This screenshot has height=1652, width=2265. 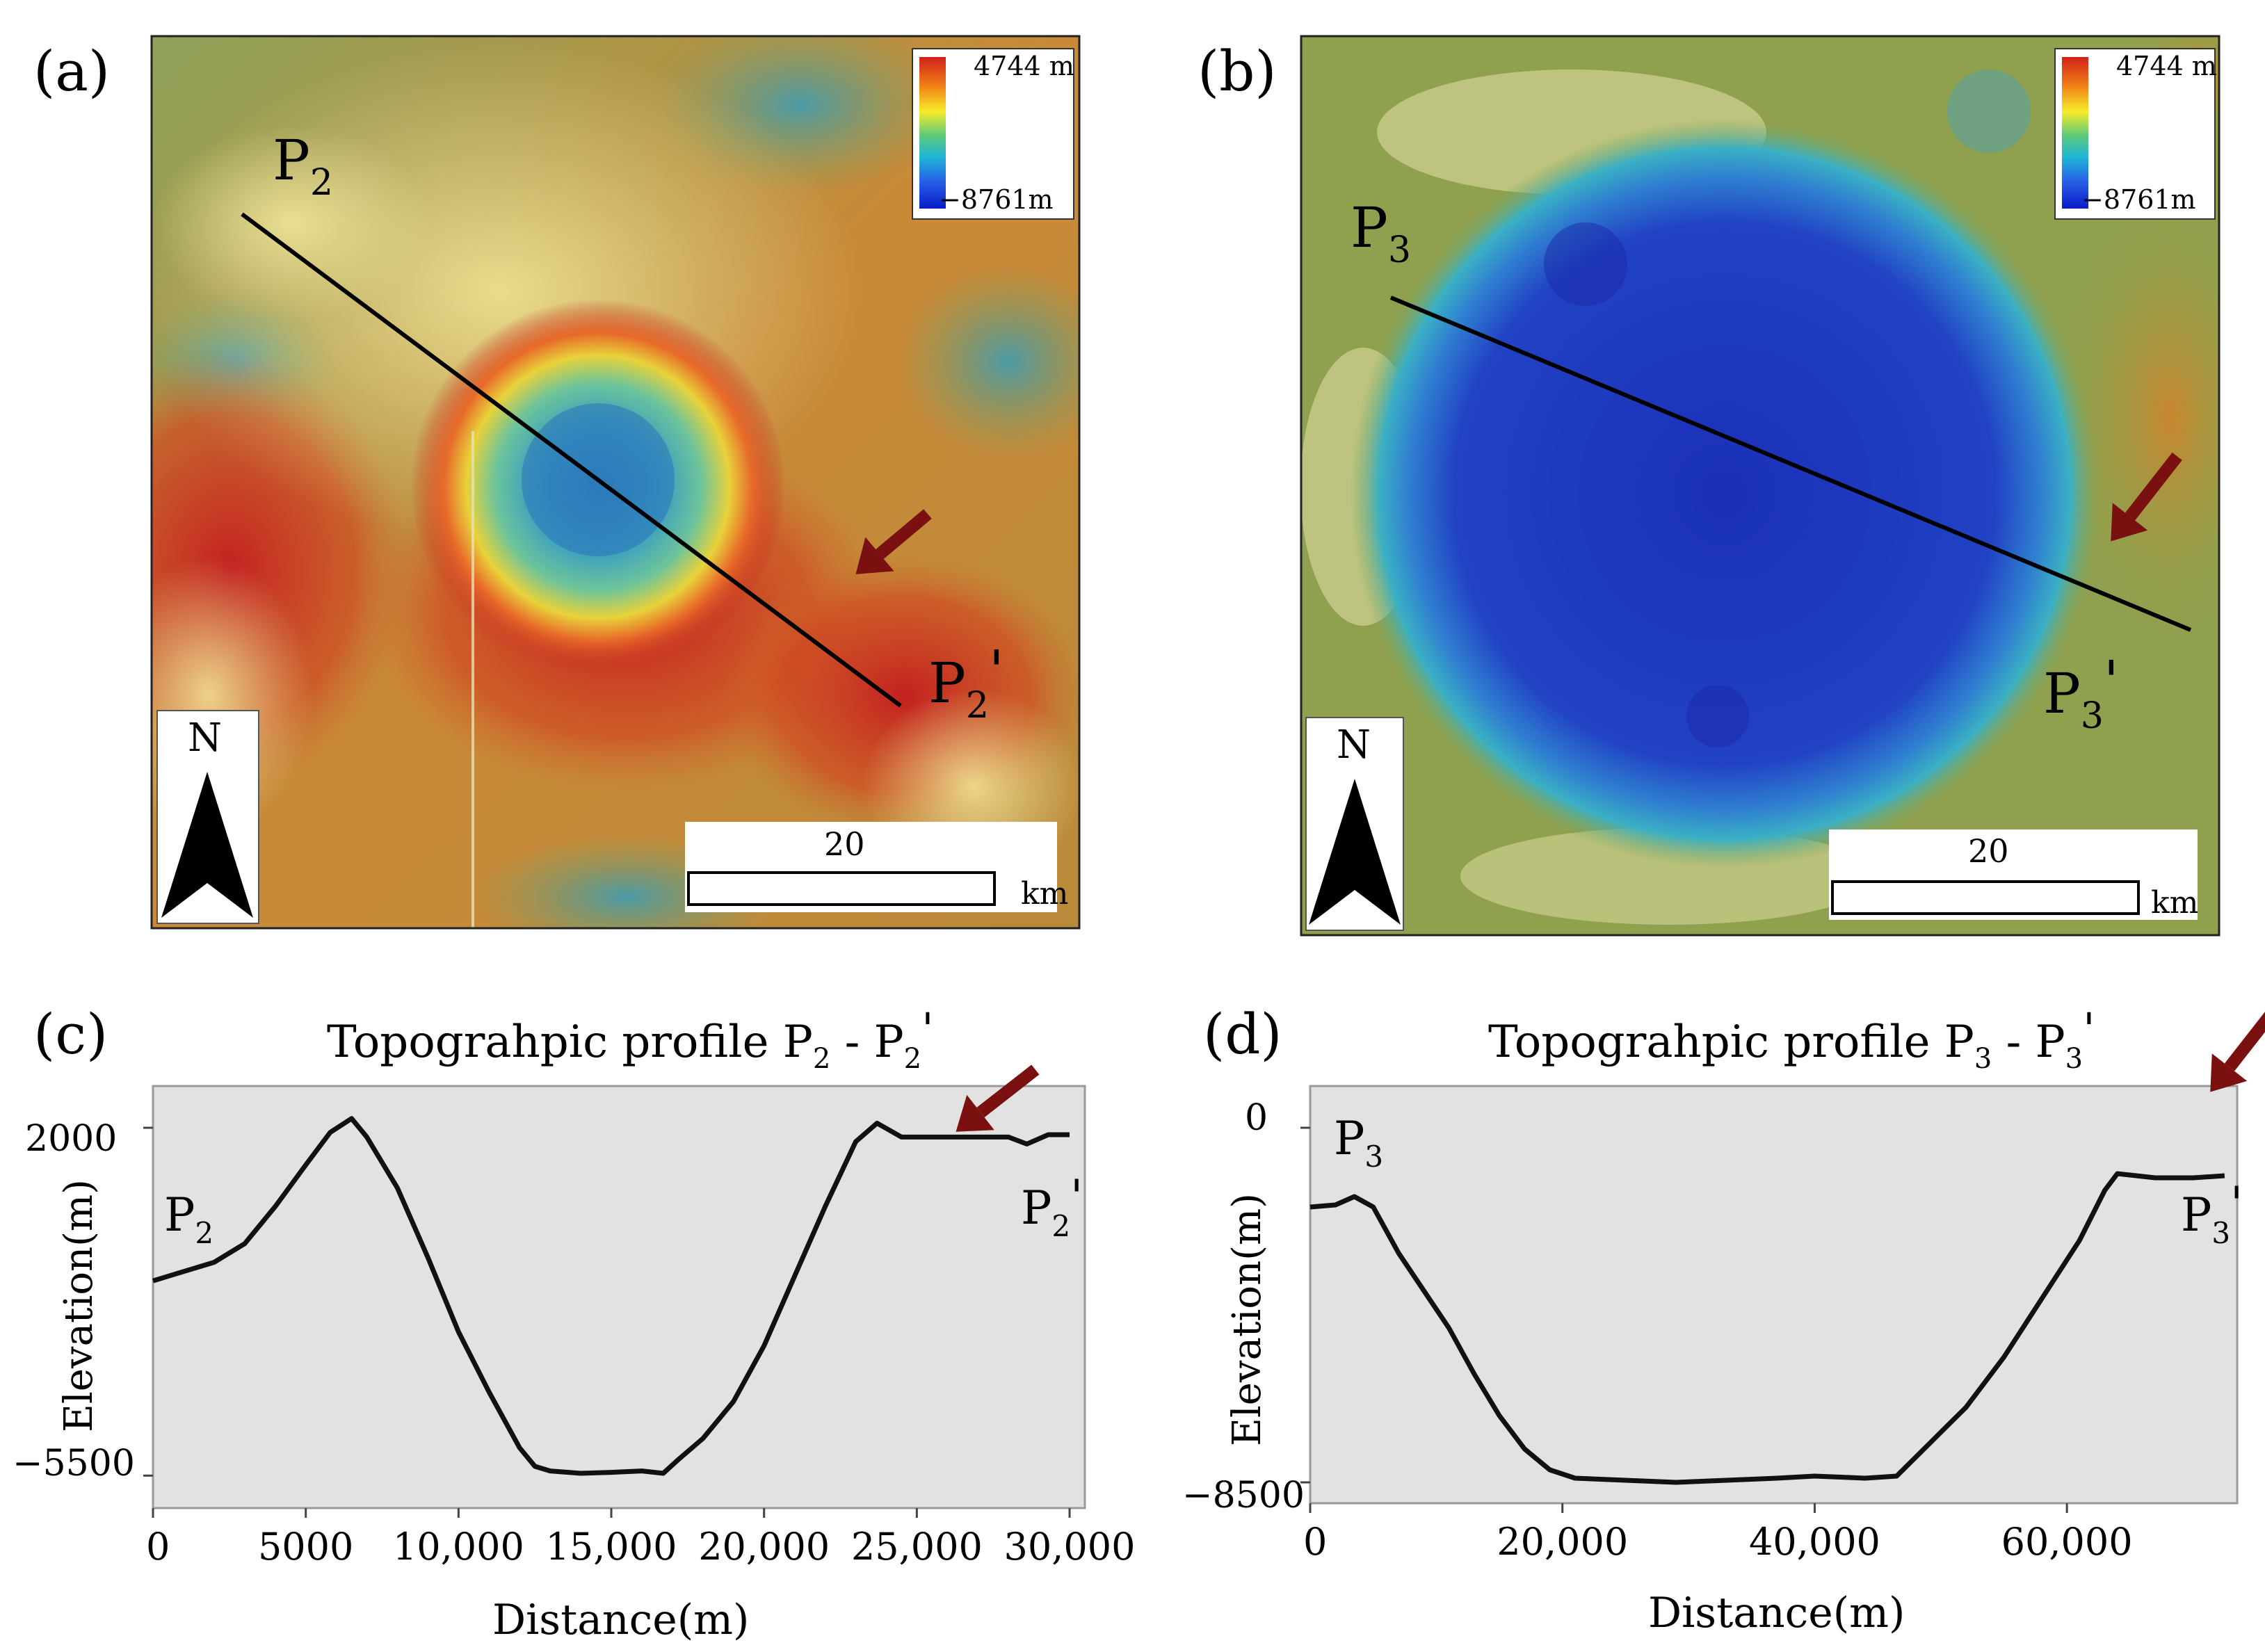 I want to click on north-b-arrow-icon, so click(x=1355, y=852).